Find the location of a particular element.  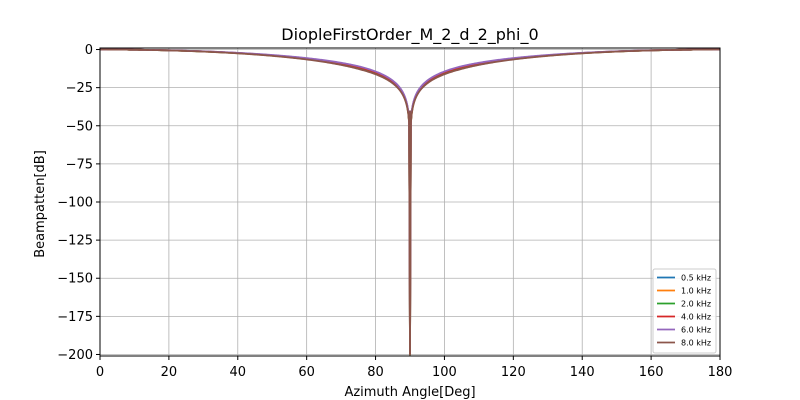

x-tick-label: 60 is located at coordinates (306, 372).